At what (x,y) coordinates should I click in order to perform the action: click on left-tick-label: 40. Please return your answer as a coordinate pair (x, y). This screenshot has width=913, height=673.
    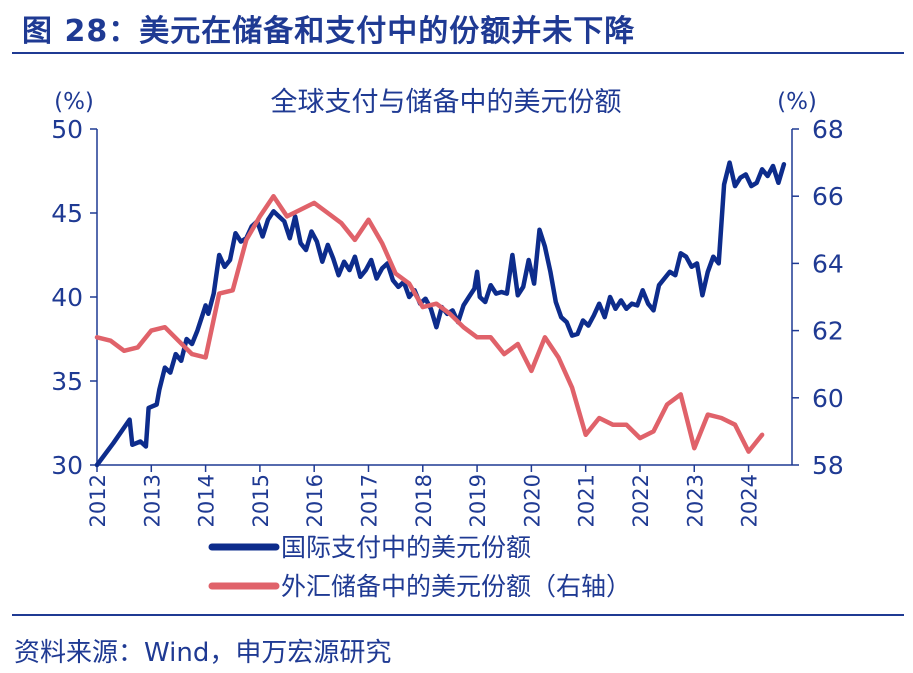
    Looking at the image, I should click on (67, 297).